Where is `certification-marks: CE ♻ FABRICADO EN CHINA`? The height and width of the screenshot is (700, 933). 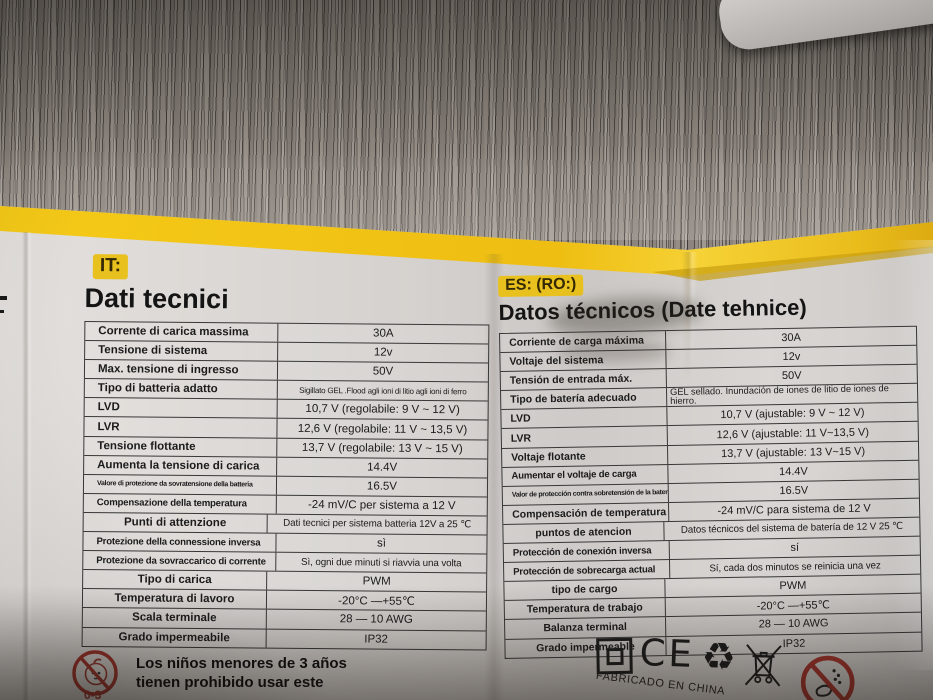 certification-marks: CE ♻ FABRICADO EN CHINA is located at coordinates (727, 665).